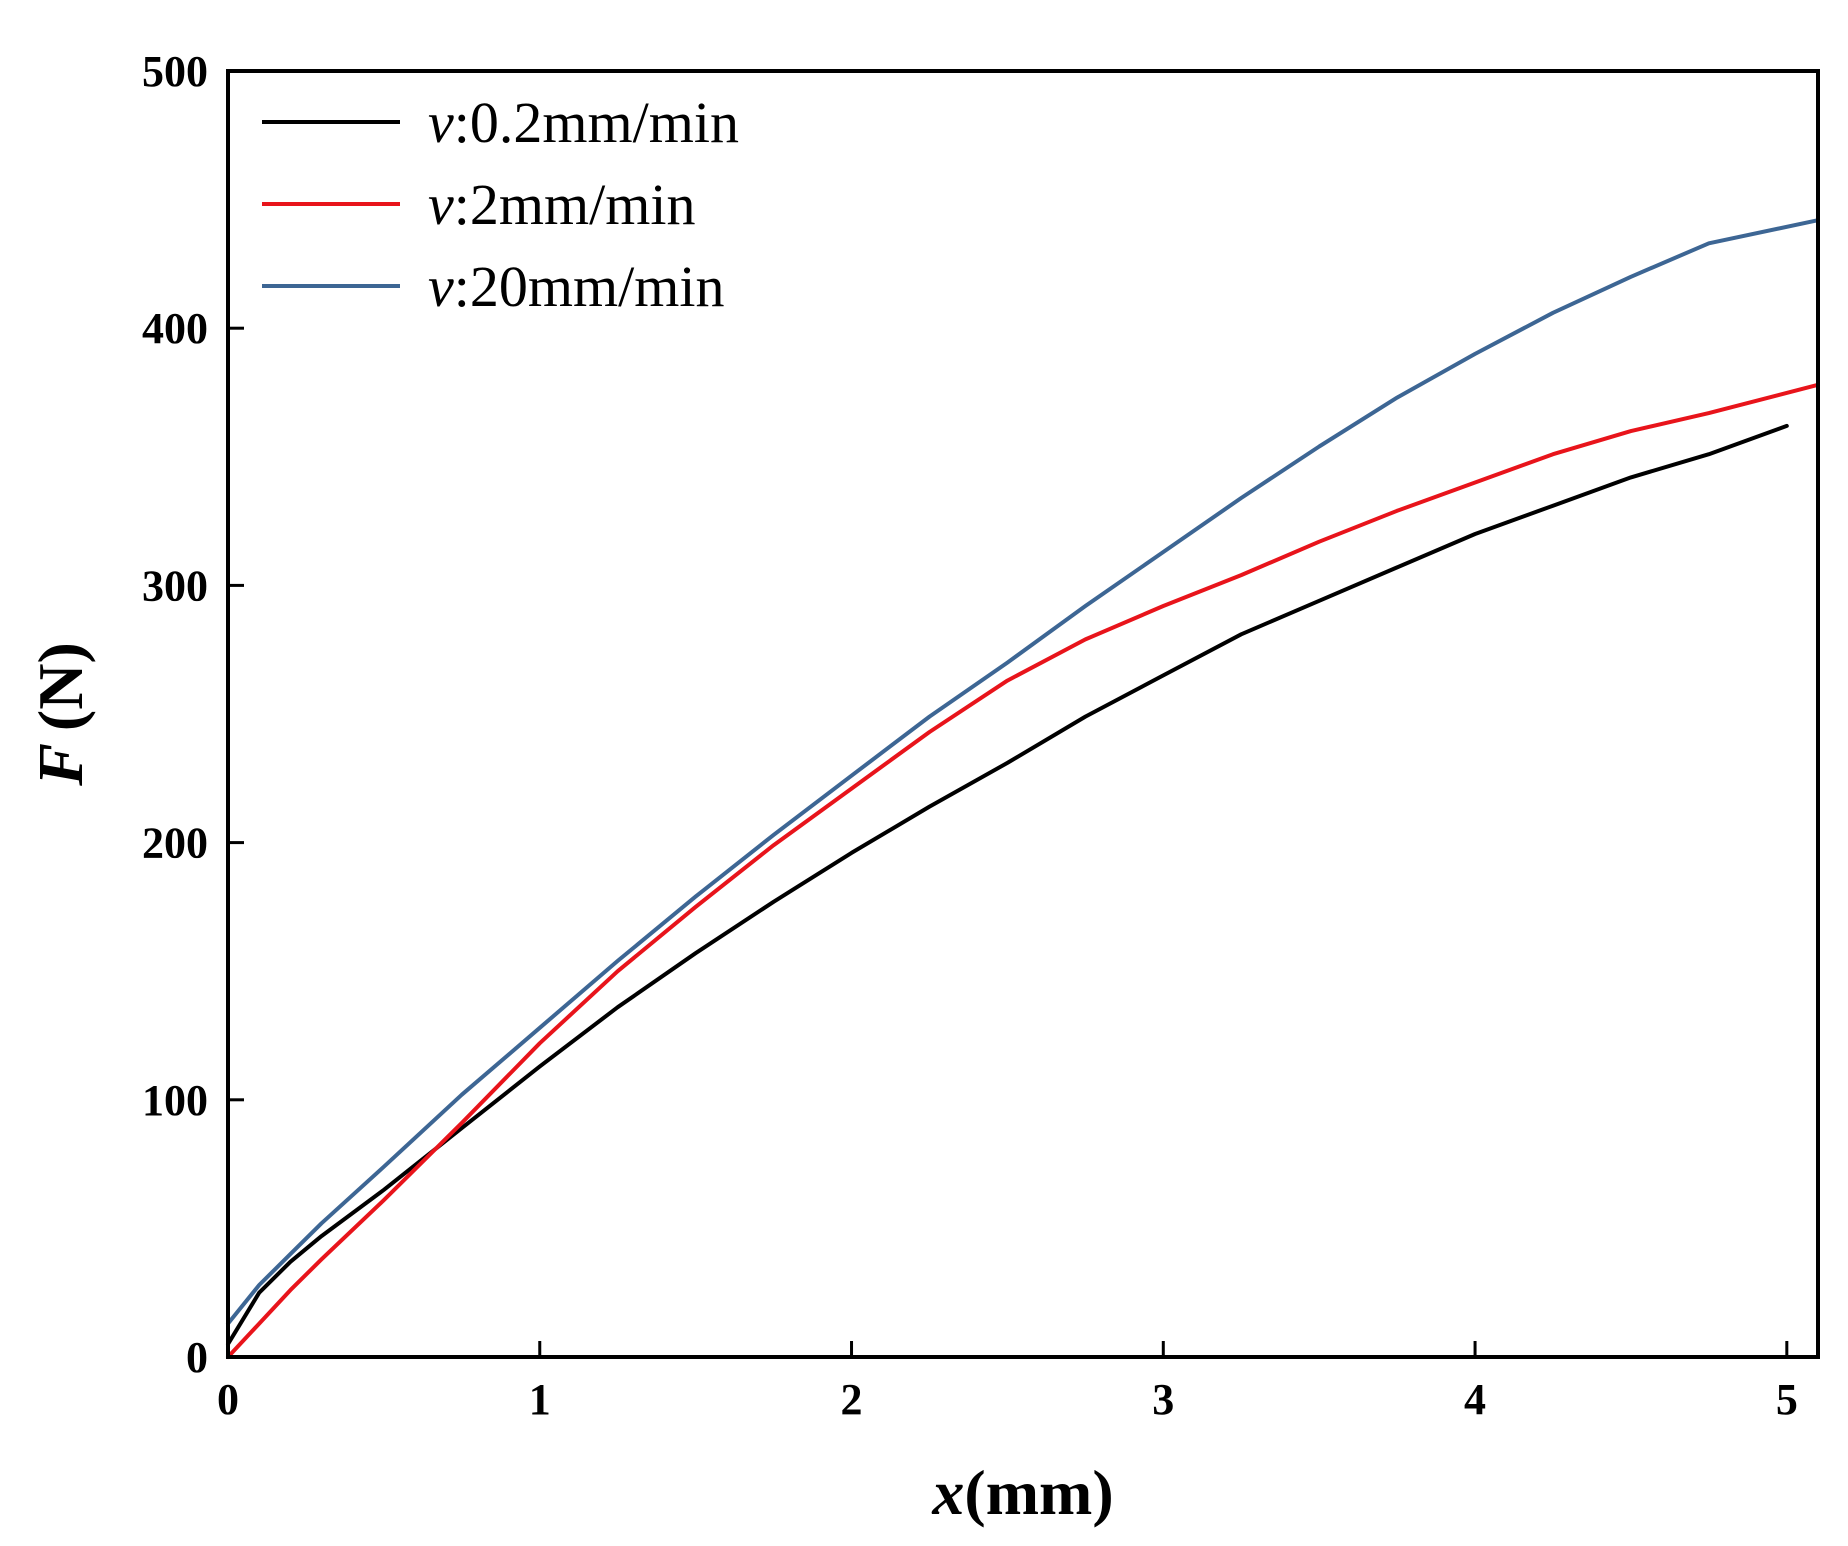 This screenshot has width=1848, height=1546. Describe the element at coordinates (947, 1492) in the screenshot. I see `x-axis-var: x` at that location.